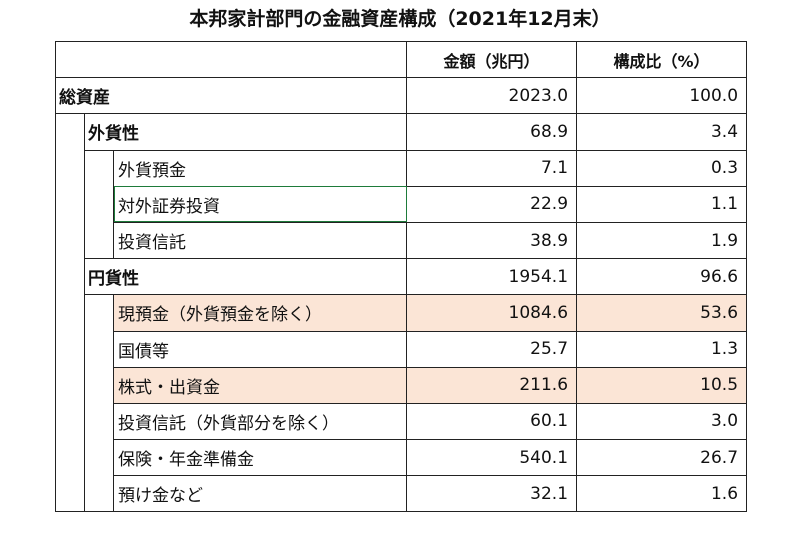 The width and height of the screenshot is (800, 533). I want to click on amount-cell: 38.9, so click(492, 240).